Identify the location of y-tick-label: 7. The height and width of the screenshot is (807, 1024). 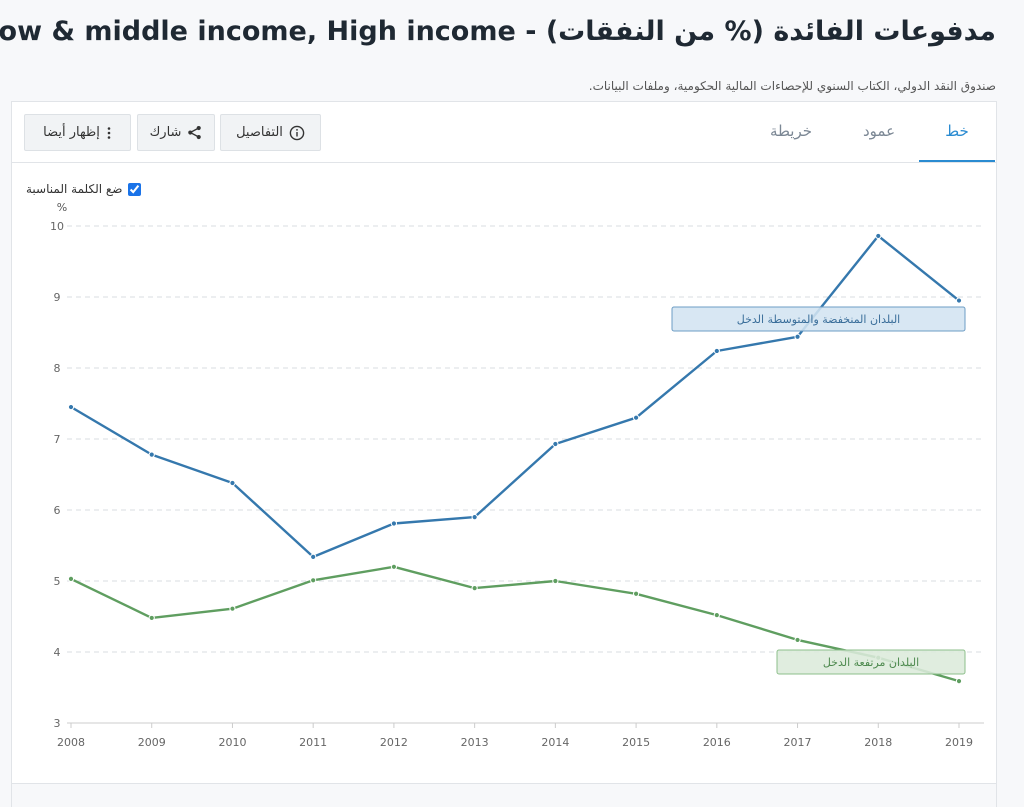
(57, 439).